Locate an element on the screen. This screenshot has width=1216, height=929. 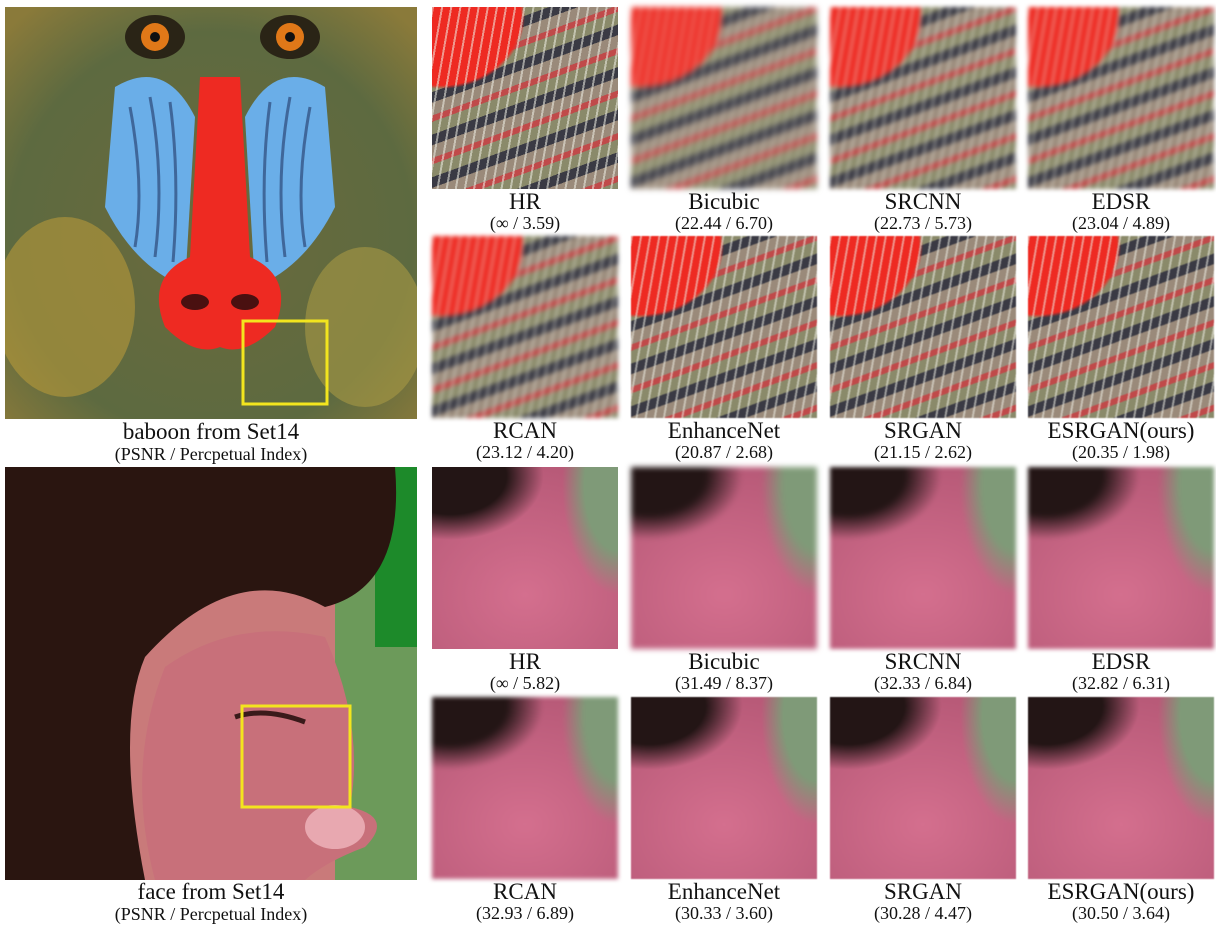
metric-label: (23.04 / 4.89) is located at coordinates (1121, 223).